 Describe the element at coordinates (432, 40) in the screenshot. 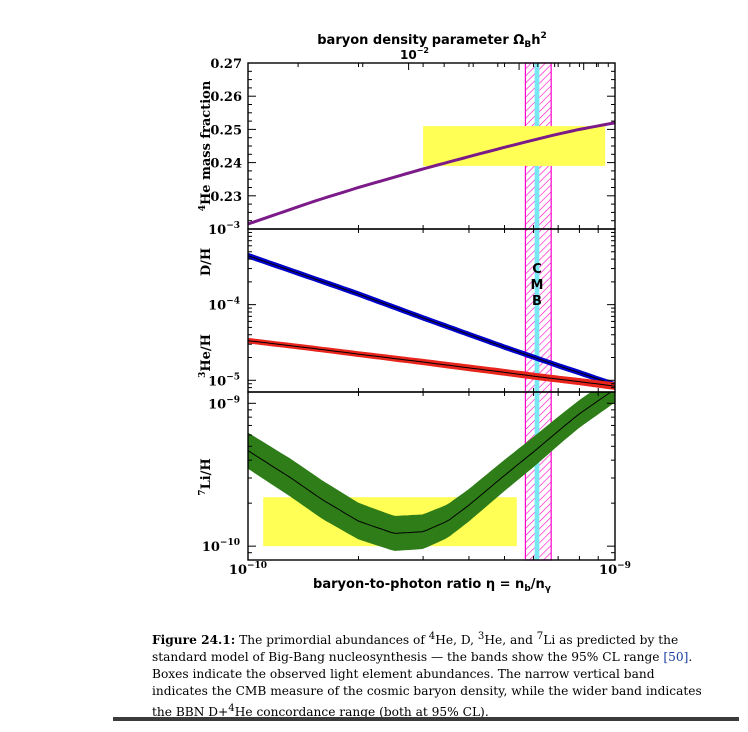

I see `top-axis-title: baryon density parameter ΩBh2` at that location.